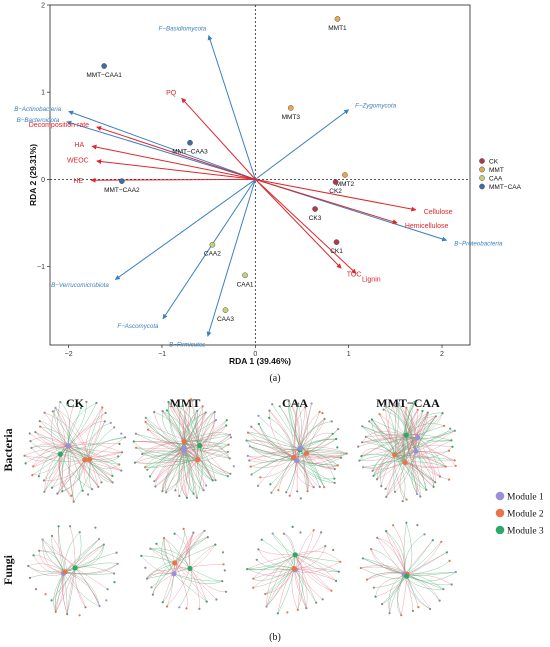 This screenshot has width=550, height=647. Describe the element at coordinates (78, 181) in the screenshot. I see `environment-vector-label: HE` at that location.